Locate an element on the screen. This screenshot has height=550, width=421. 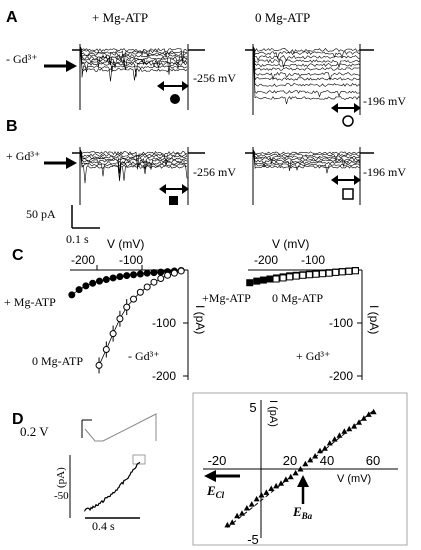
e-cl-label: ECl is located at coordinates (215, 491).